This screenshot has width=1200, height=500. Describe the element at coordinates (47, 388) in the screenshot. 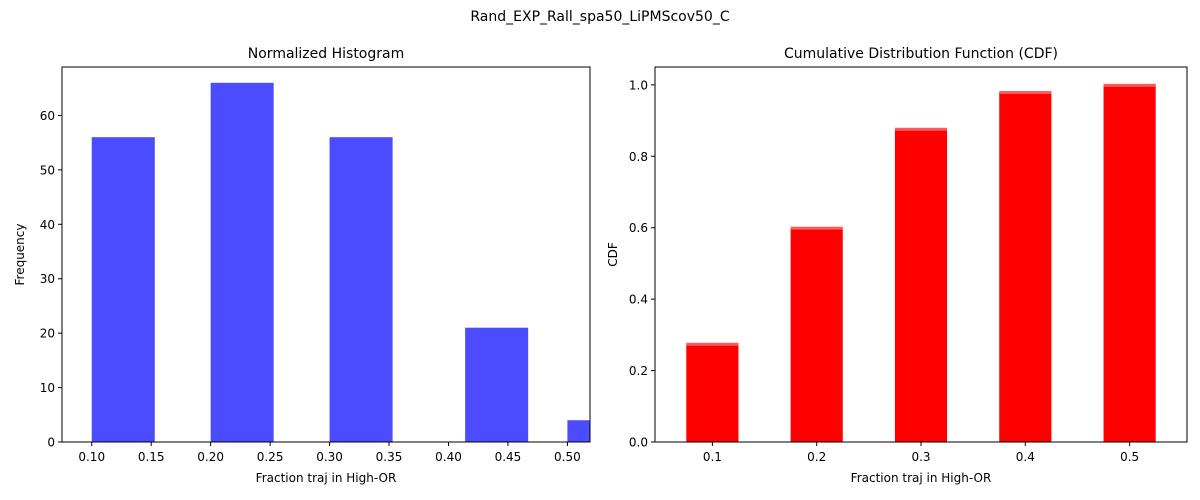

I see `y-tick-label: 10` at that location.